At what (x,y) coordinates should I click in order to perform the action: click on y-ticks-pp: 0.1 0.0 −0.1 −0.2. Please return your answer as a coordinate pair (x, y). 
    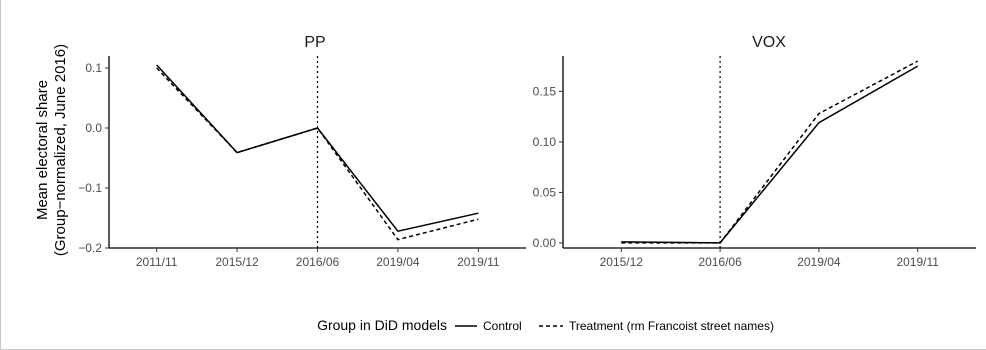
    Looking at the image, I should click on (94, 155).